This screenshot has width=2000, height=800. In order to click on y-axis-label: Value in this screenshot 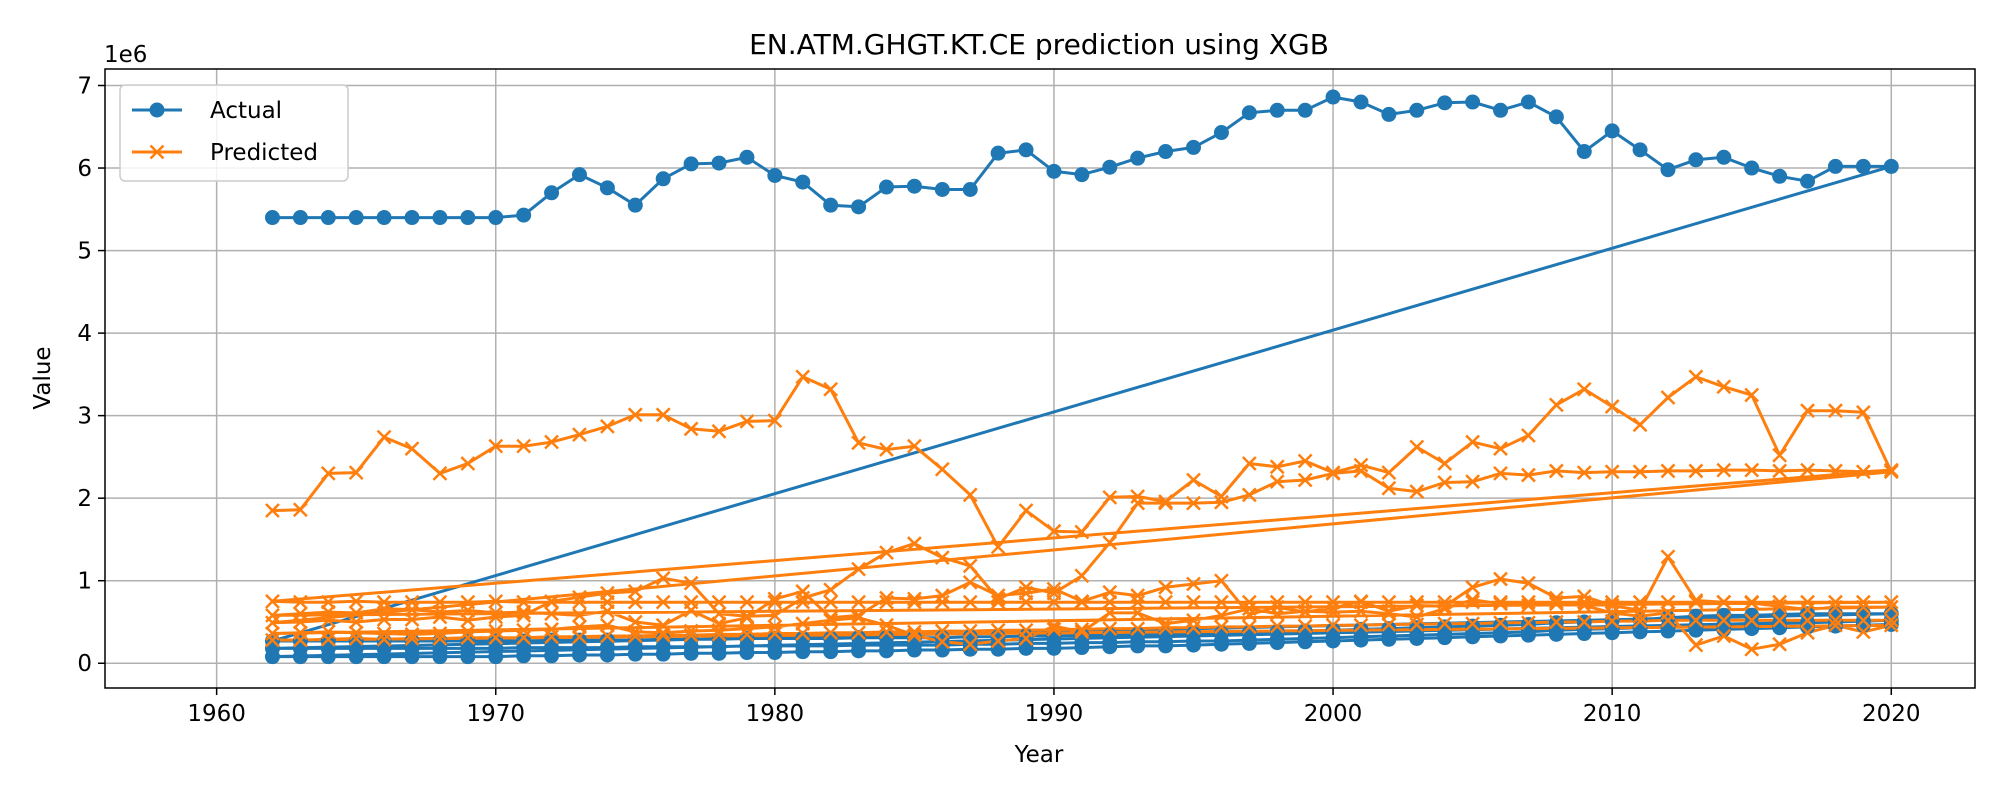, I will do `click(43, 377)`.